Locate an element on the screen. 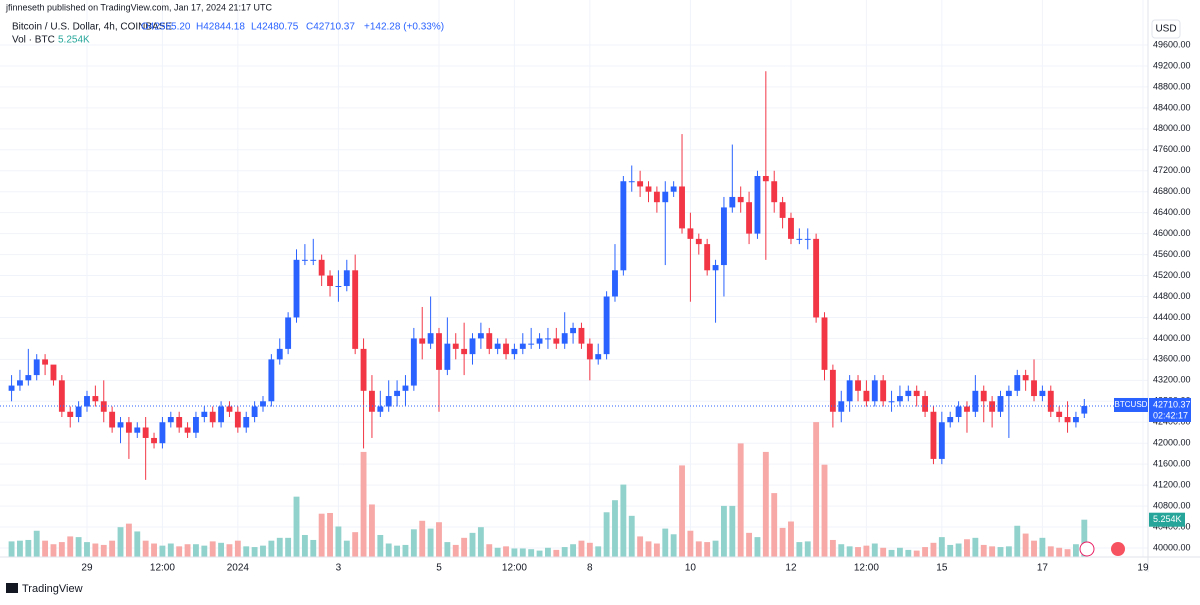  currency-box is located at coordinates (1166, 29).